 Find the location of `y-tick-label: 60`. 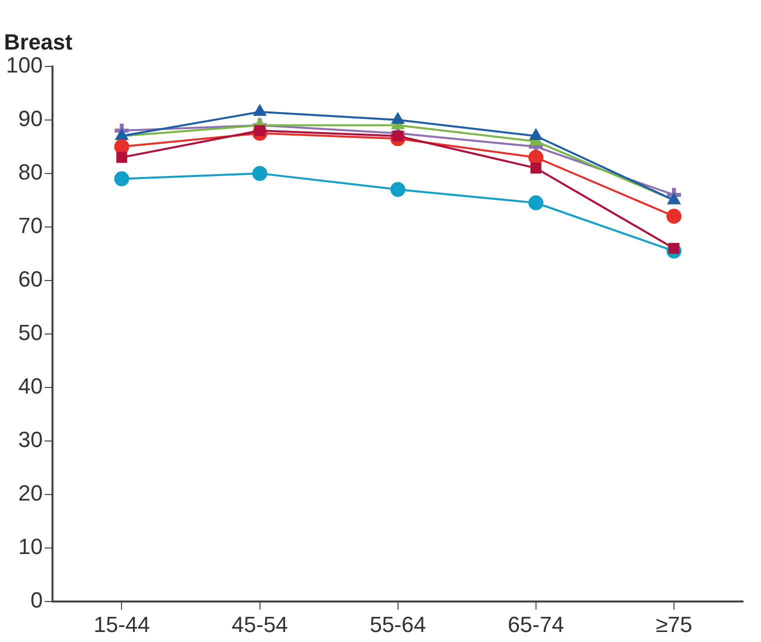

y-tick-label: 60 is located at coordinates (30, 279).